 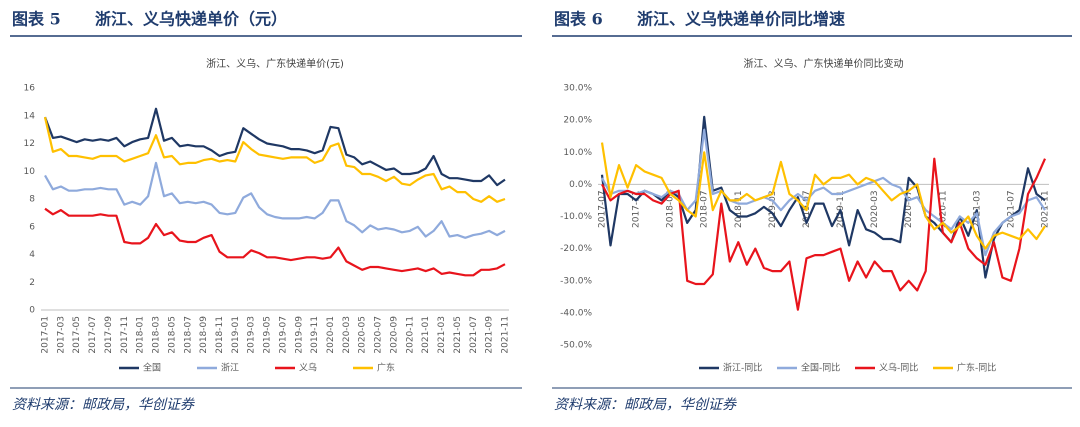 What do you see at coordinates (458, 335) in the screenshot?
I see `x-tick-label: 2021-05` at bounding box center [458, 335].